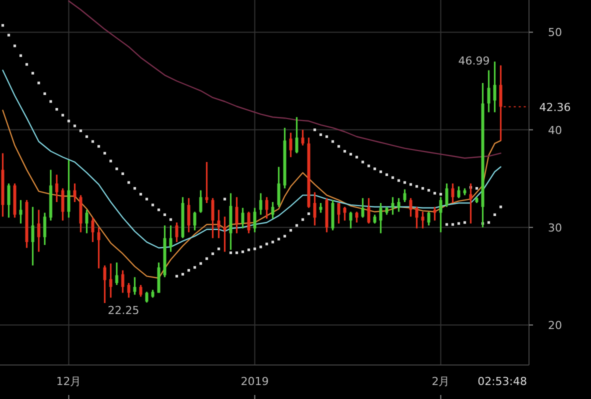 This screenshot has height=399, width=591. What do you see at coordinates (555, 325) in the screenshot?
I see `y-tick-label: 20` at bounding box center [555, 325].